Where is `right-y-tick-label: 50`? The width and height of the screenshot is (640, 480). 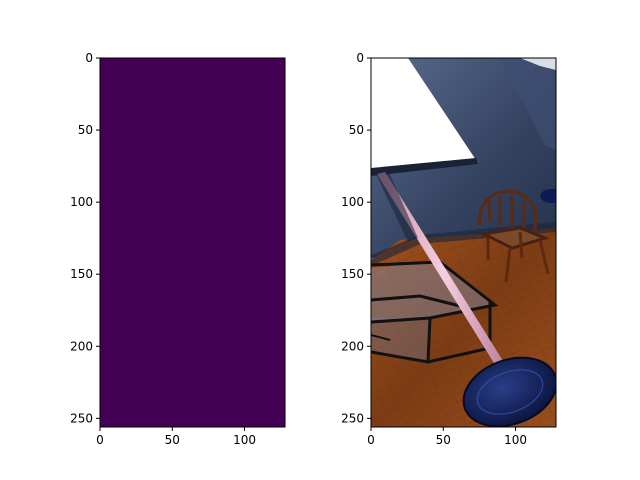
right-y-tick-label: 50 is located at coordinates (356, 130).